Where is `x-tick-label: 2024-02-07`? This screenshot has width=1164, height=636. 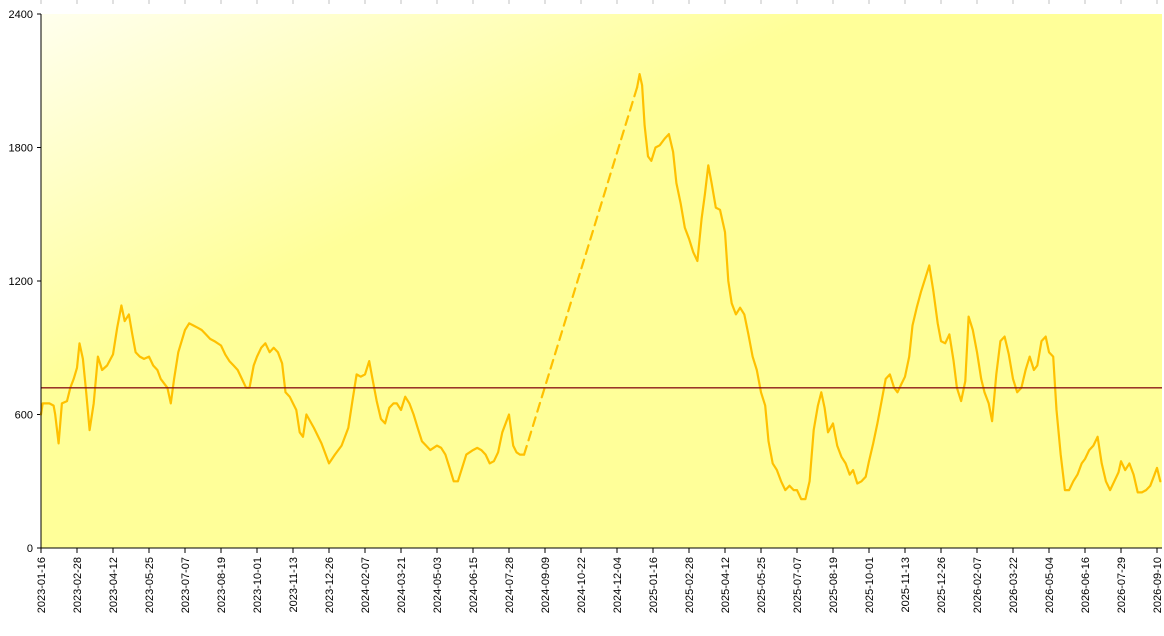 x-tick-label: 2024-02-07 is located at coordinates (366, 585).